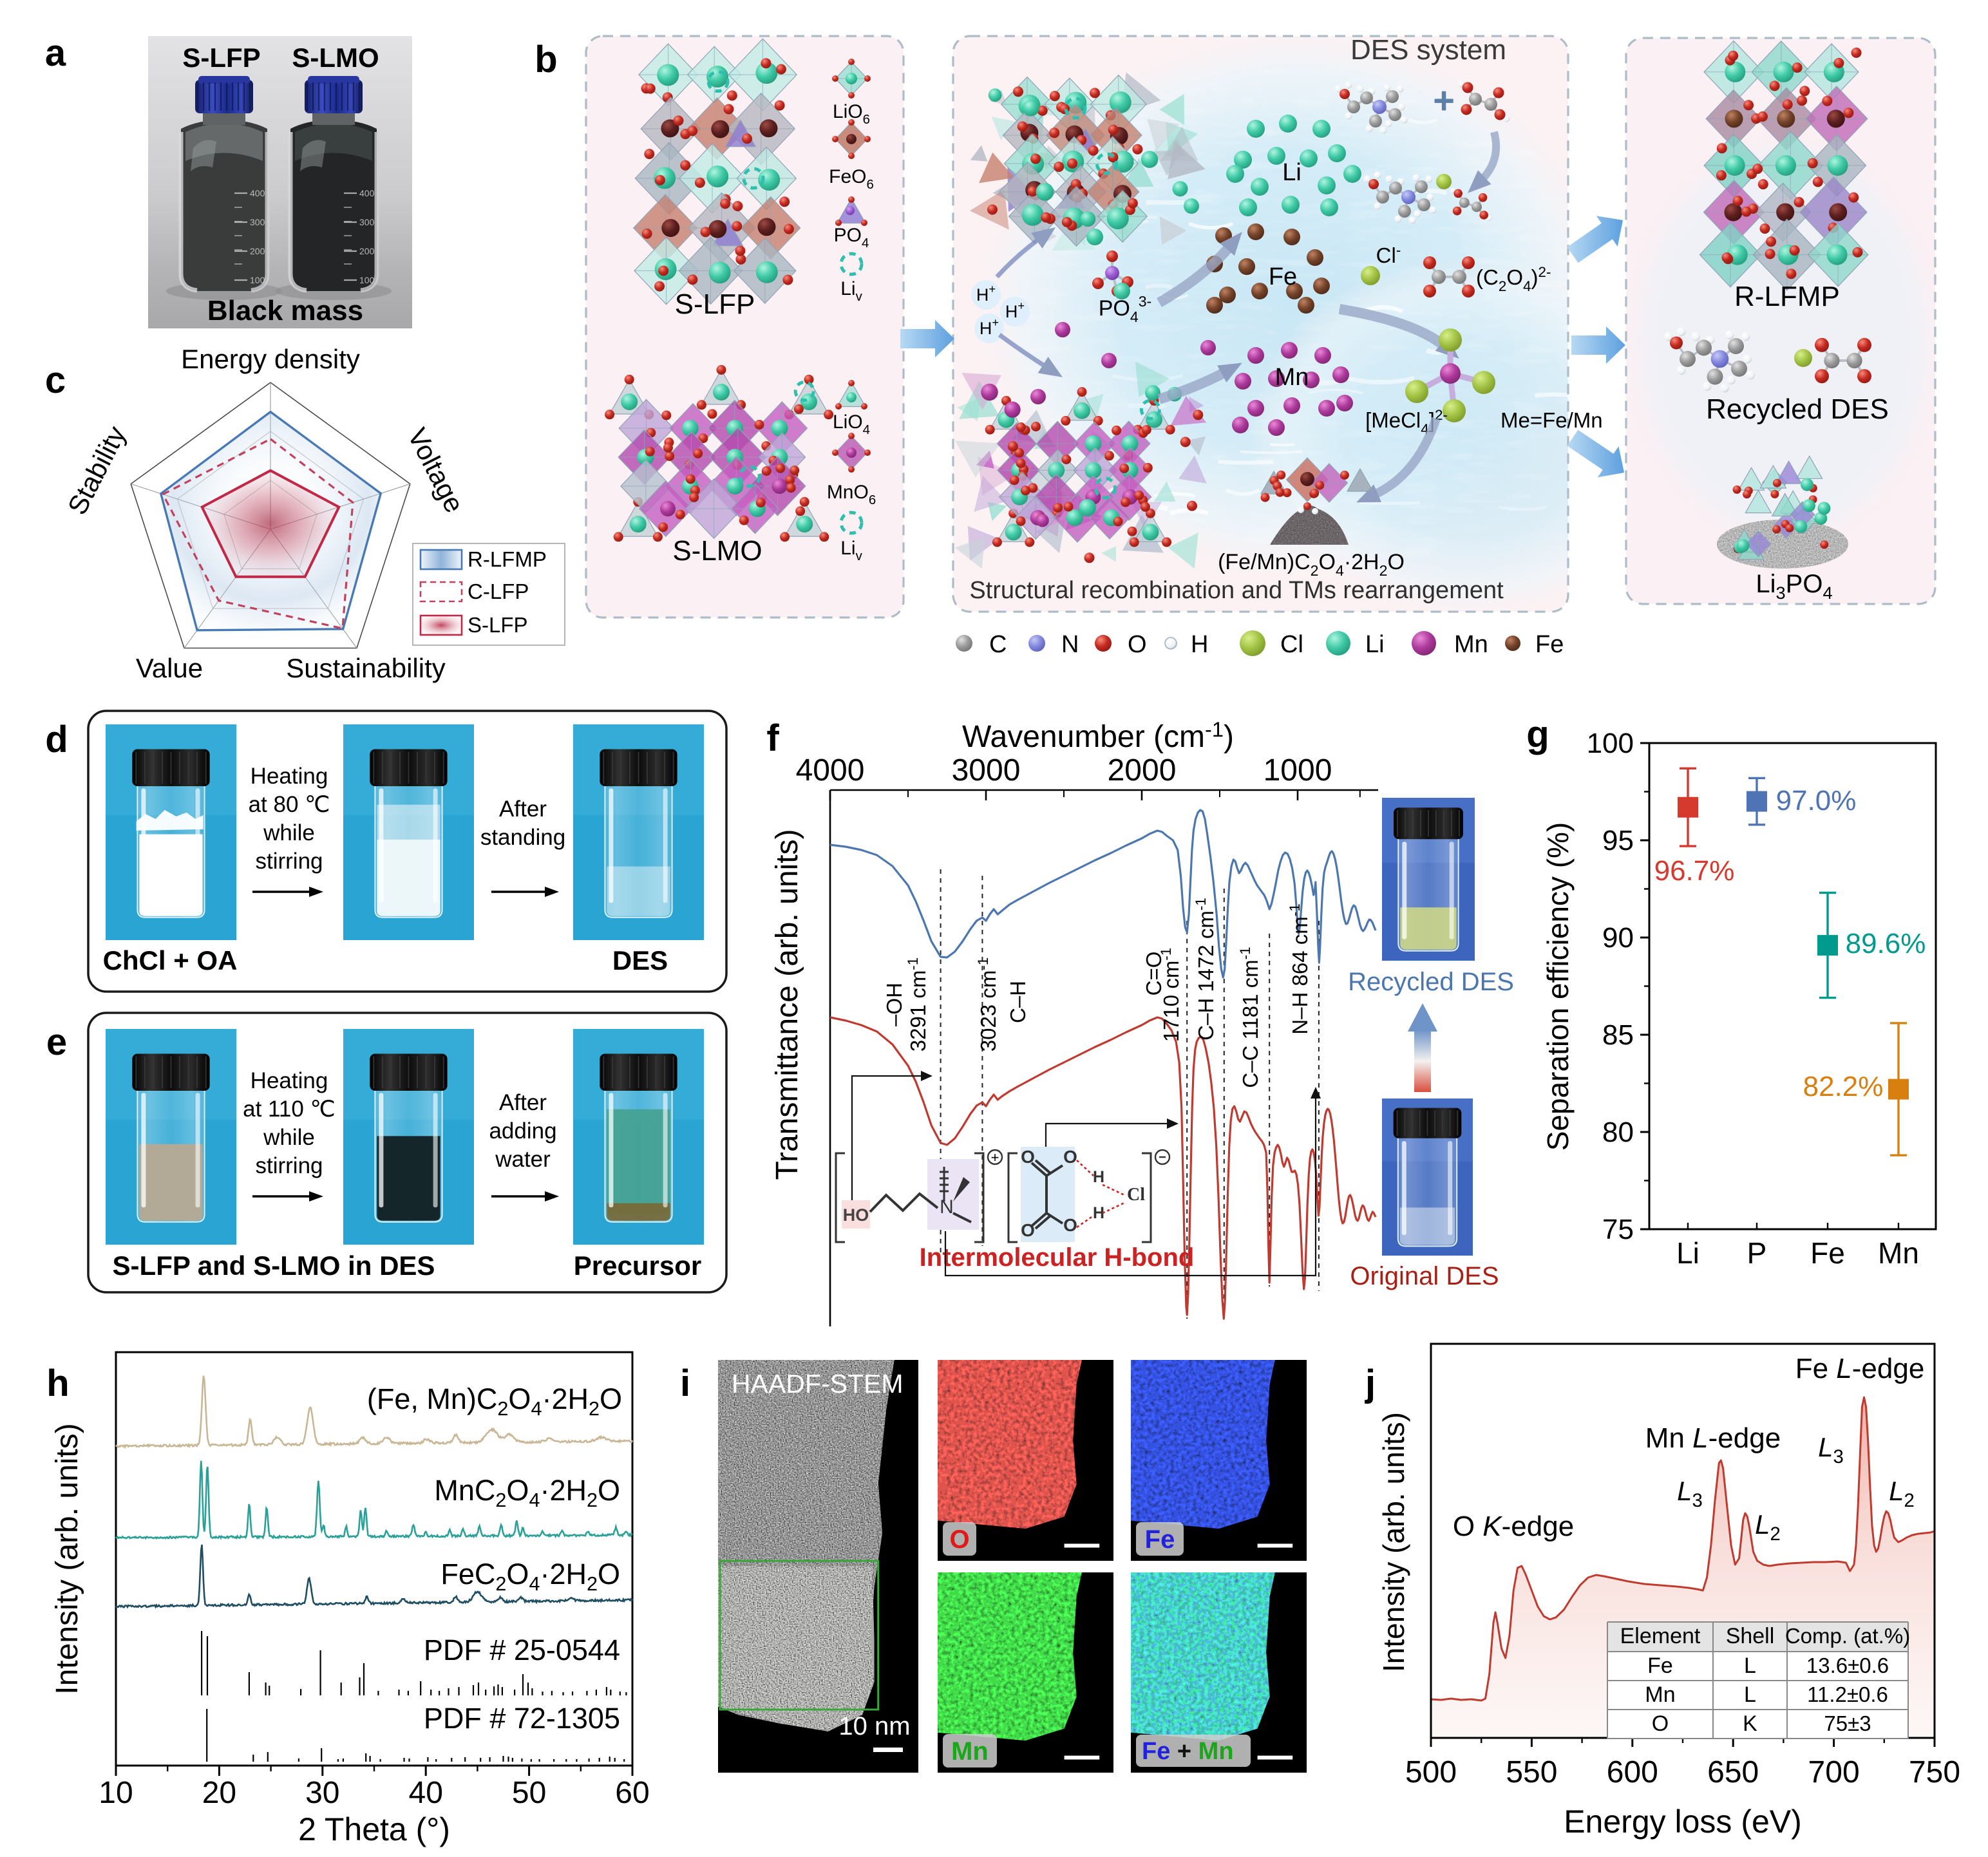 The height and width of the screenshot is (1857, 1988). What do you see at coordinates (1757, 1253) in the screenshot?
I see `svg-text: P` at bounding box center [1757, 1253].